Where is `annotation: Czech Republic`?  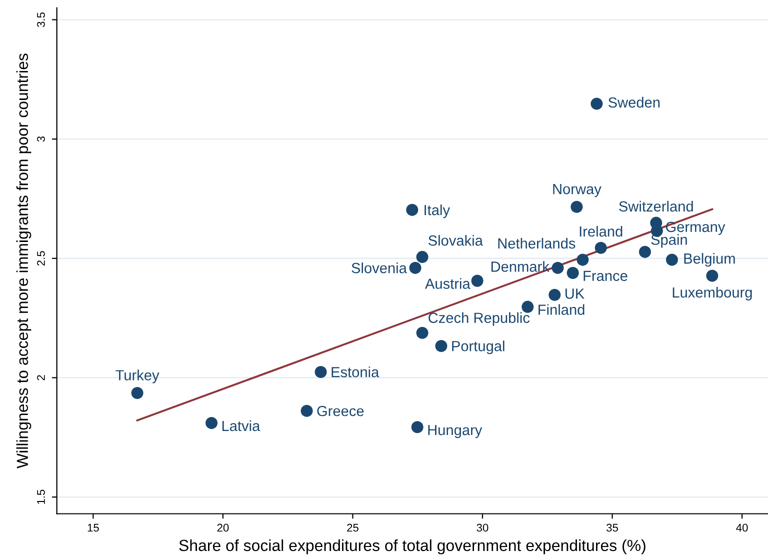
annotation: Czech Republic is located at coordinates (479, 319).